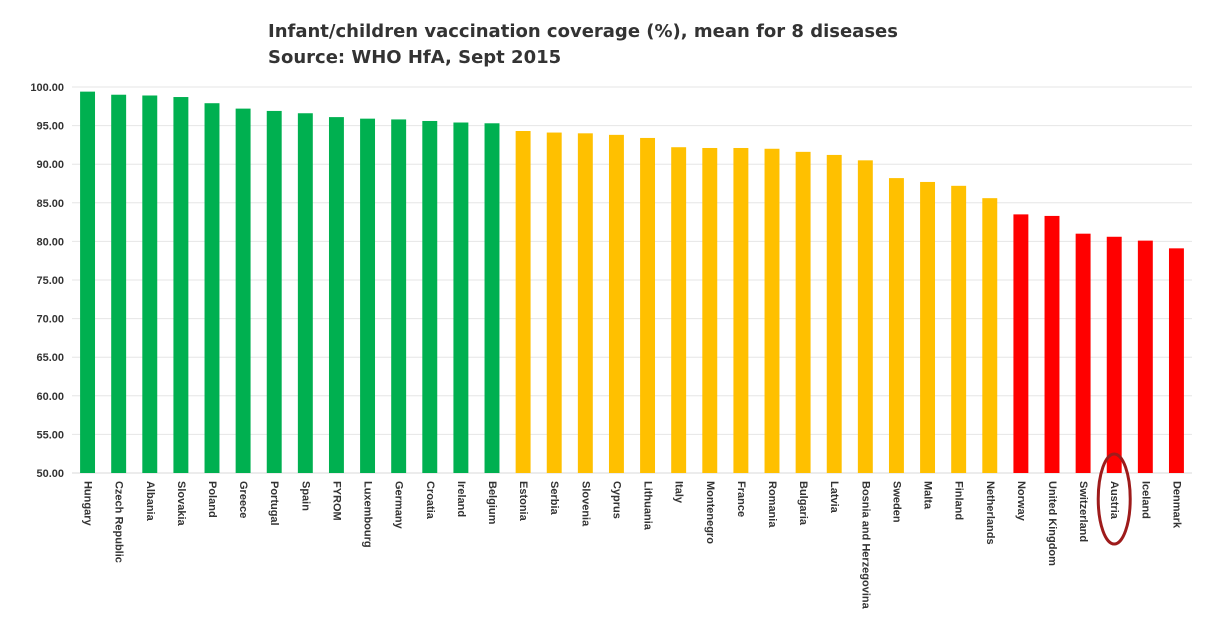 This screenshot has width=1206, height=630. Describe the element at coordinates (772, 310) in the screenshot. I see `bar-romania` at that location.